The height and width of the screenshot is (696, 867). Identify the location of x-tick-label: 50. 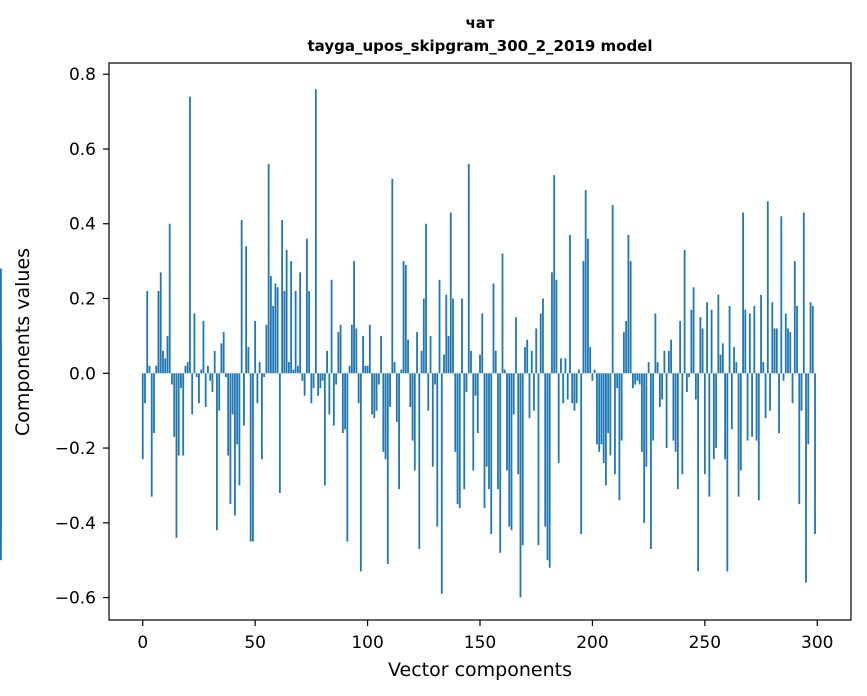
(255, 643).